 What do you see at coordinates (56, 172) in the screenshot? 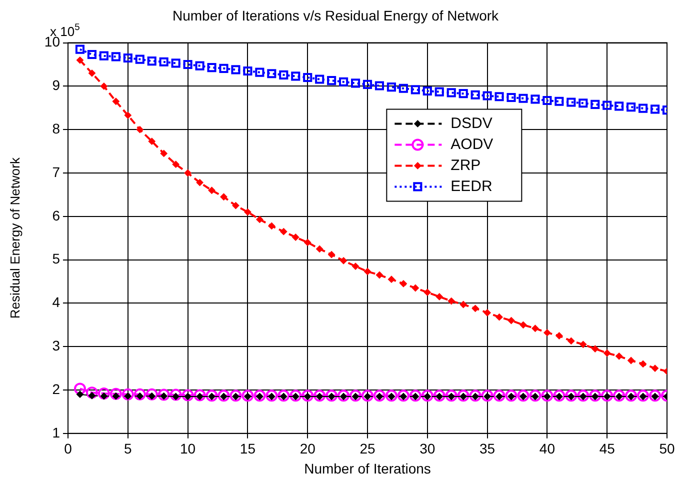
I see `y-tick-label: 7` at bounding box center [56, 172].